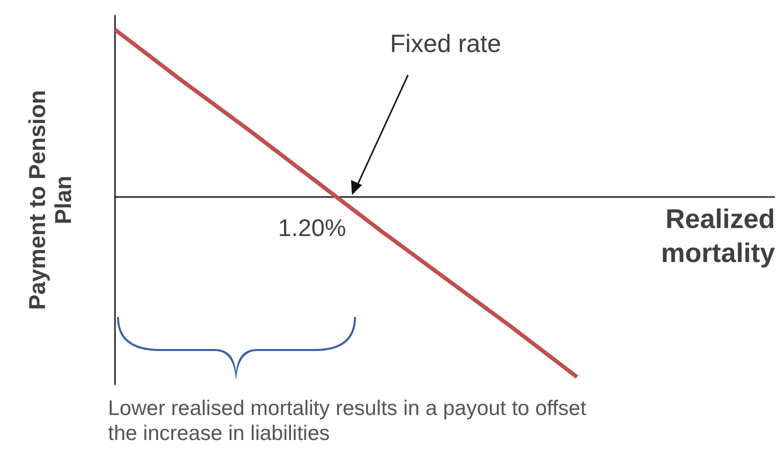 The width and height of the screenshot is (780, 450). Describe the element at coordinates (50, 200) in the screenshot. I see `y-axis-title: Payment to Pension Plan` at that location.